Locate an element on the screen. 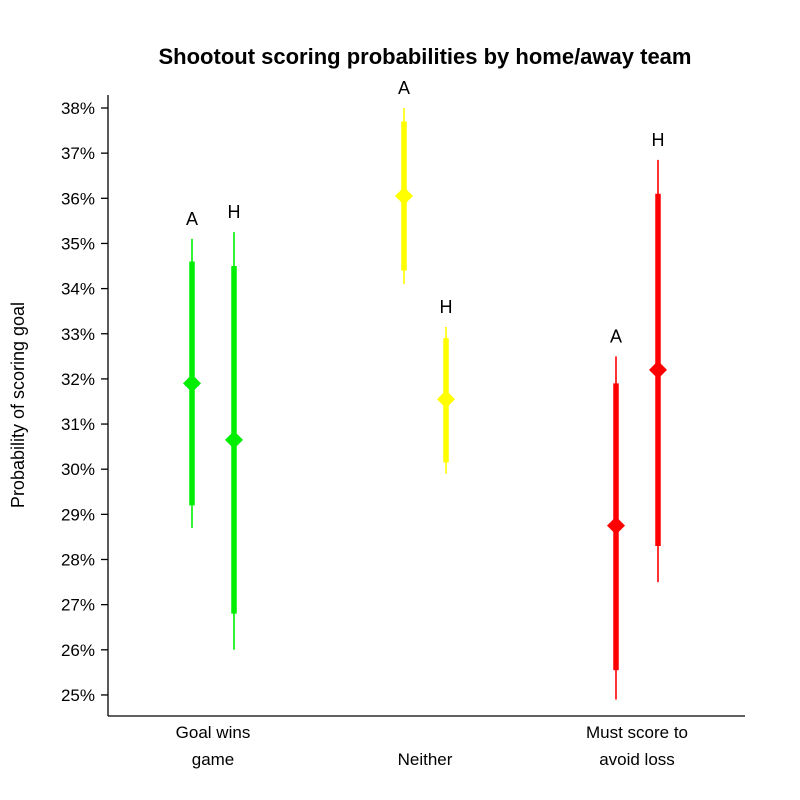 This screenshot has height=800, width=800. y-tick-label: 30% is located at coordinates (78, 469).